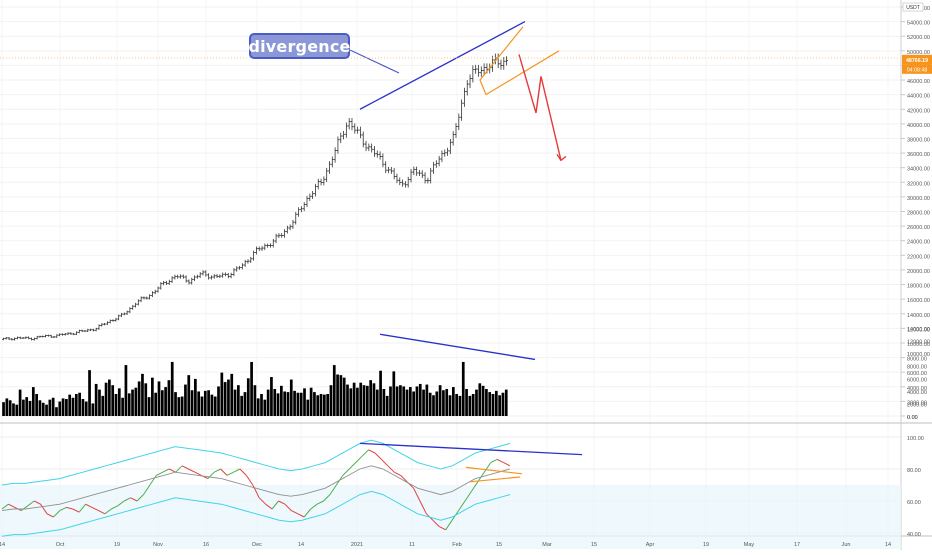  I want to click on price-tick-label: 4000.00, so click(917, 389).